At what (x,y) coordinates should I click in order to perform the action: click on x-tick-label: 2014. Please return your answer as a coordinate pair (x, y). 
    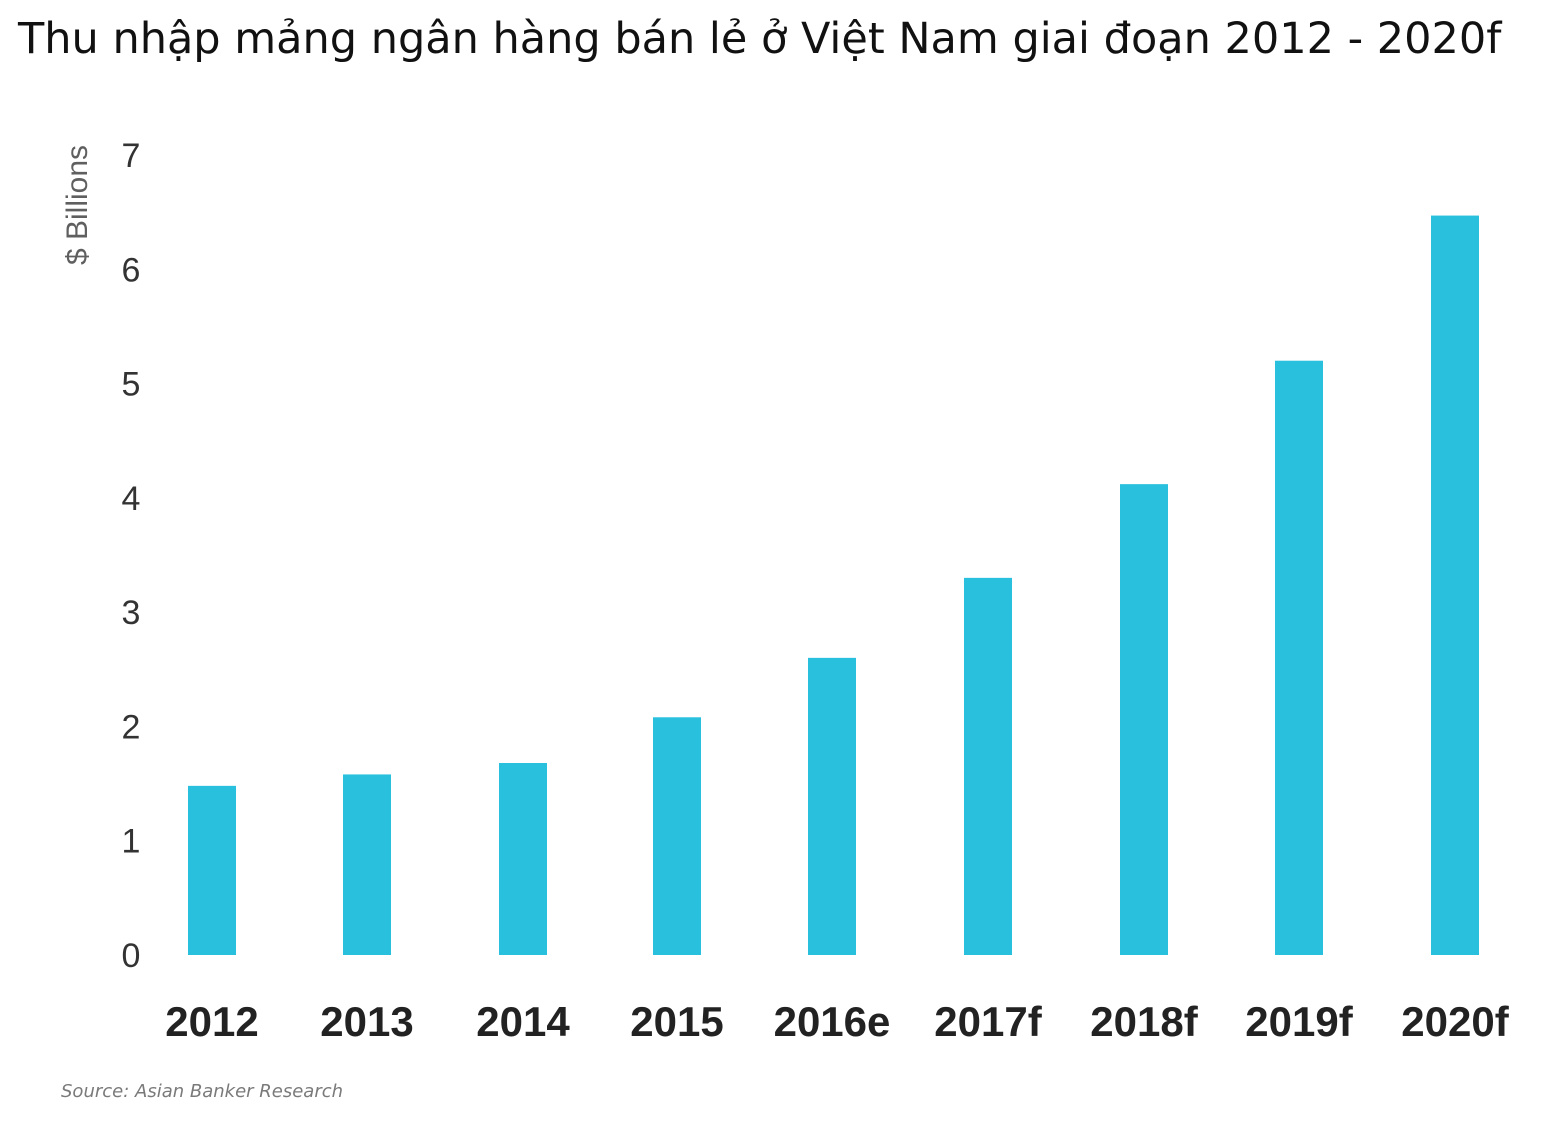
    Looking at the image, I should click on (523, 1021).